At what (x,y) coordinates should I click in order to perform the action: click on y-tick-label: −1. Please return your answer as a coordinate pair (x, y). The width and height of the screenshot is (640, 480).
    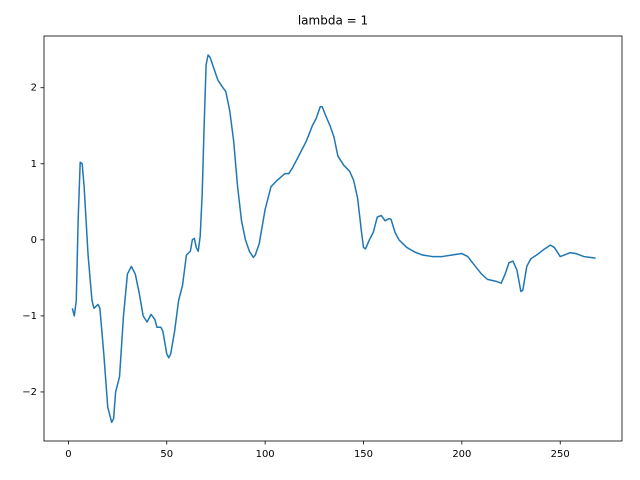
    Looking at the image, I should click on (29, 316).